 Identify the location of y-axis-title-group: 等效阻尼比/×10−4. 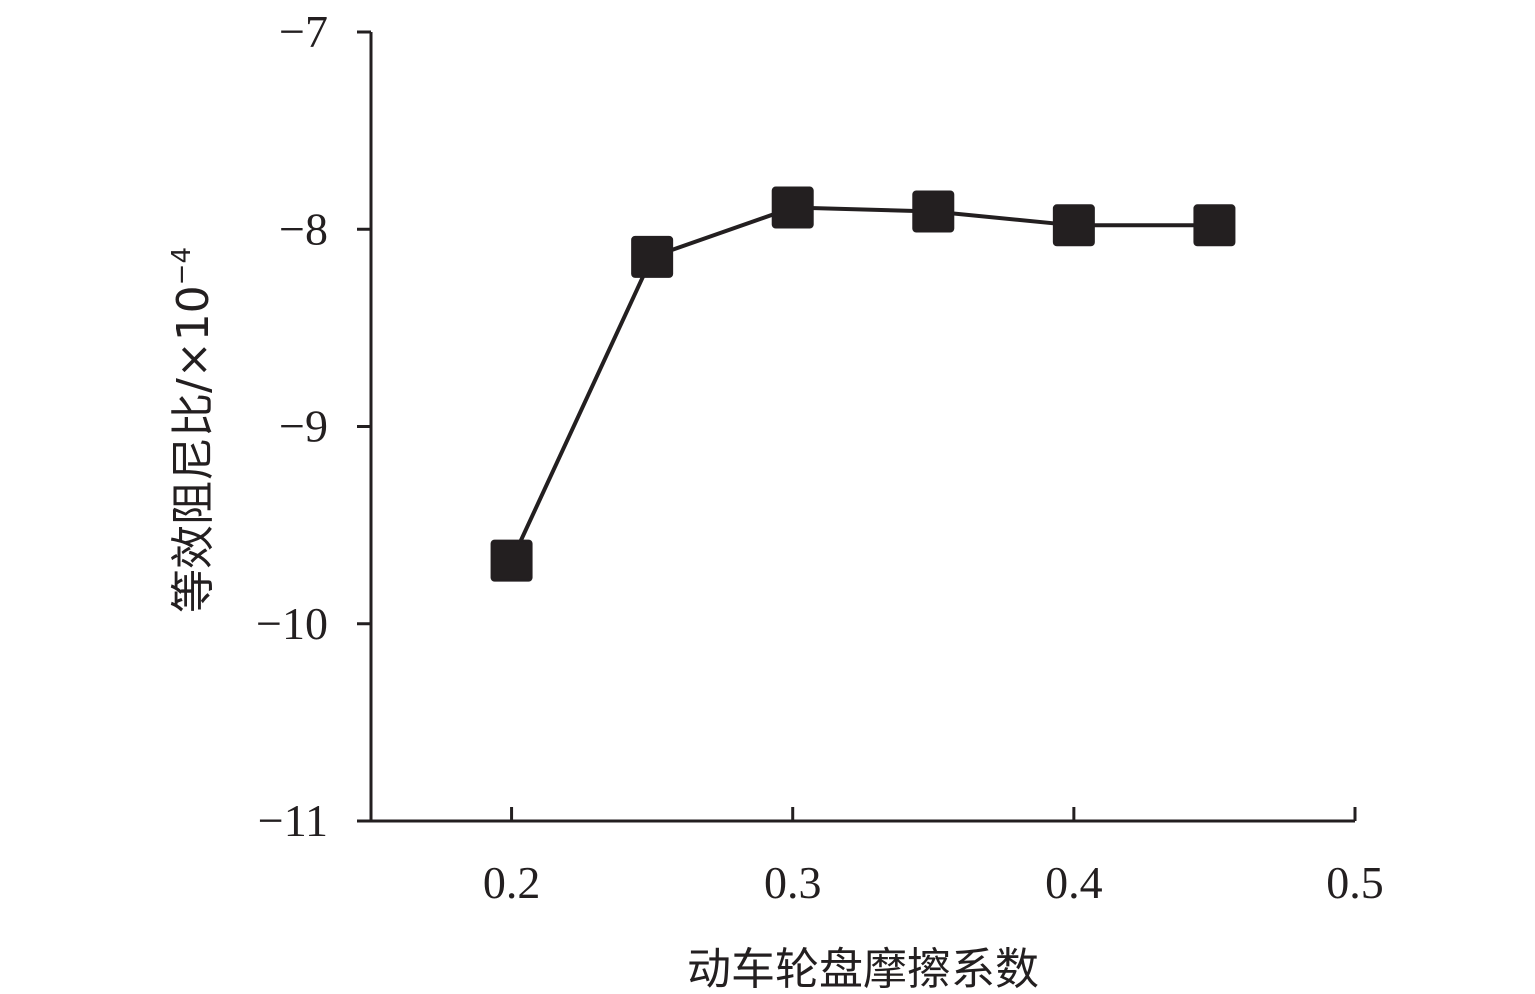
(193, 430).